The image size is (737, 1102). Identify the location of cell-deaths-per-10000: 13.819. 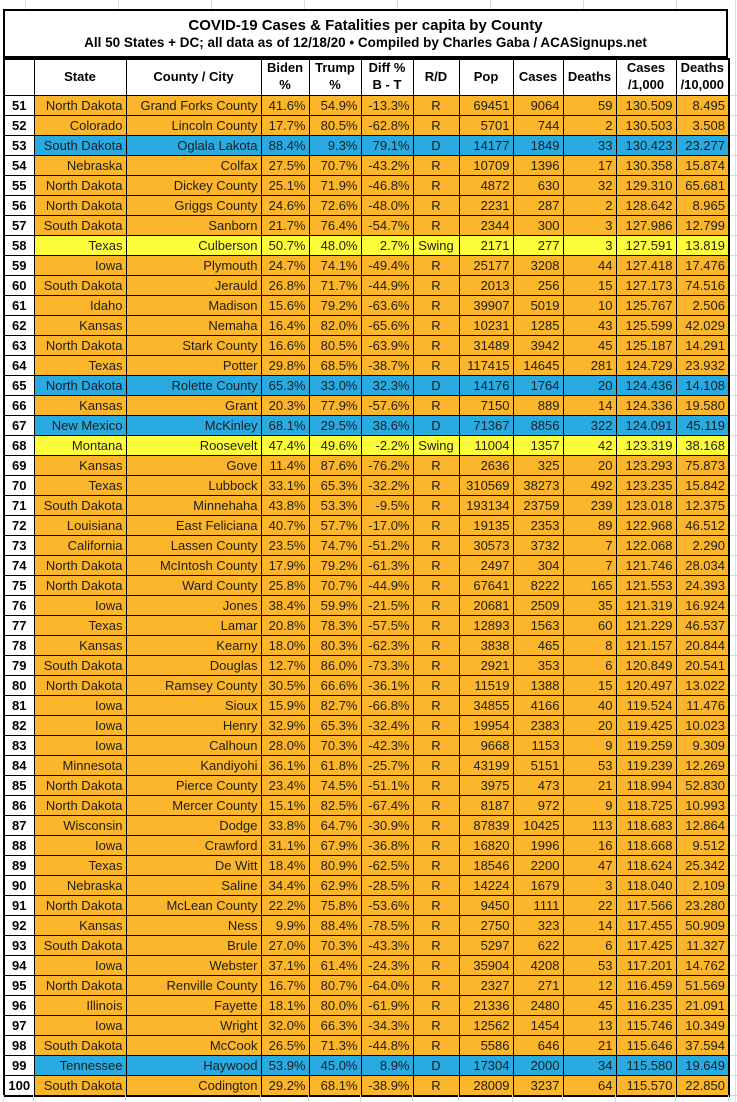
(702, 245).